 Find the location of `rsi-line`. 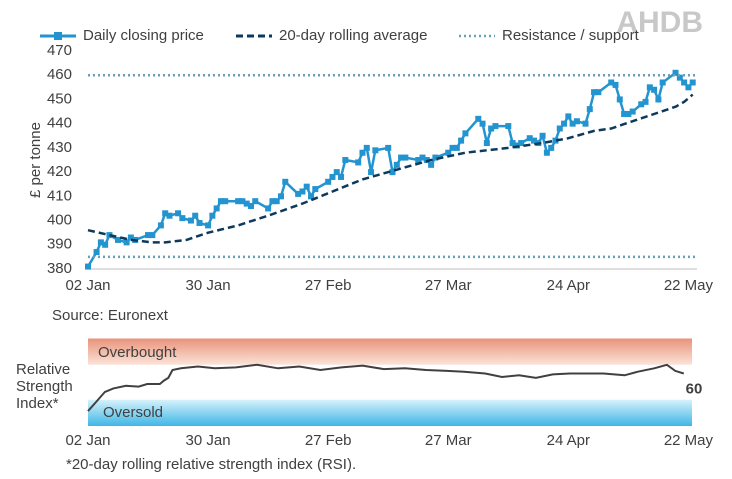

rsi-line is located at coordinates (386, 387).